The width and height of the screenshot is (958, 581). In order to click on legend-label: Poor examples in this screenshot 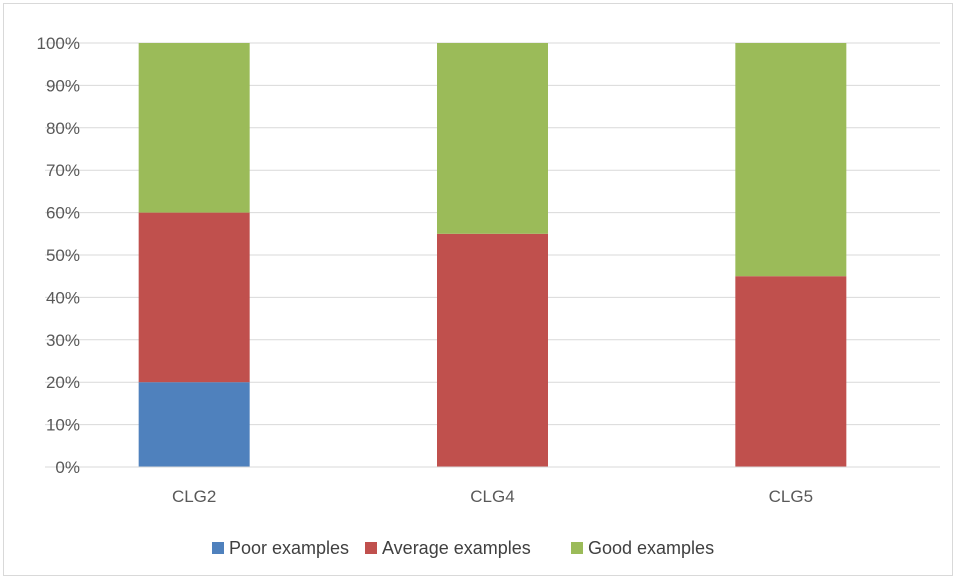, I will do `click(289, 548)`.